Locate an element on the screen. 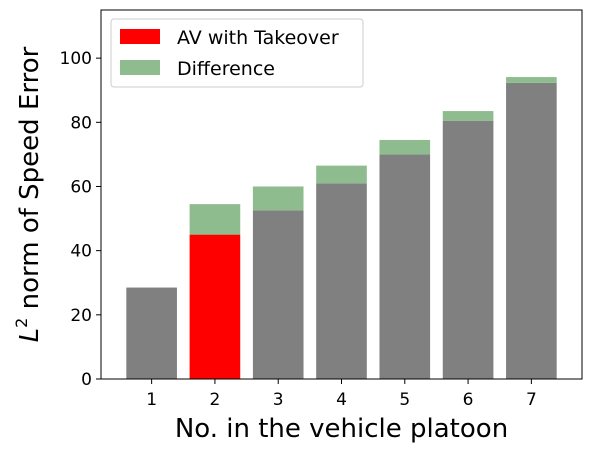  legend-label-difference: Difference is located at coordinates (226, 69).